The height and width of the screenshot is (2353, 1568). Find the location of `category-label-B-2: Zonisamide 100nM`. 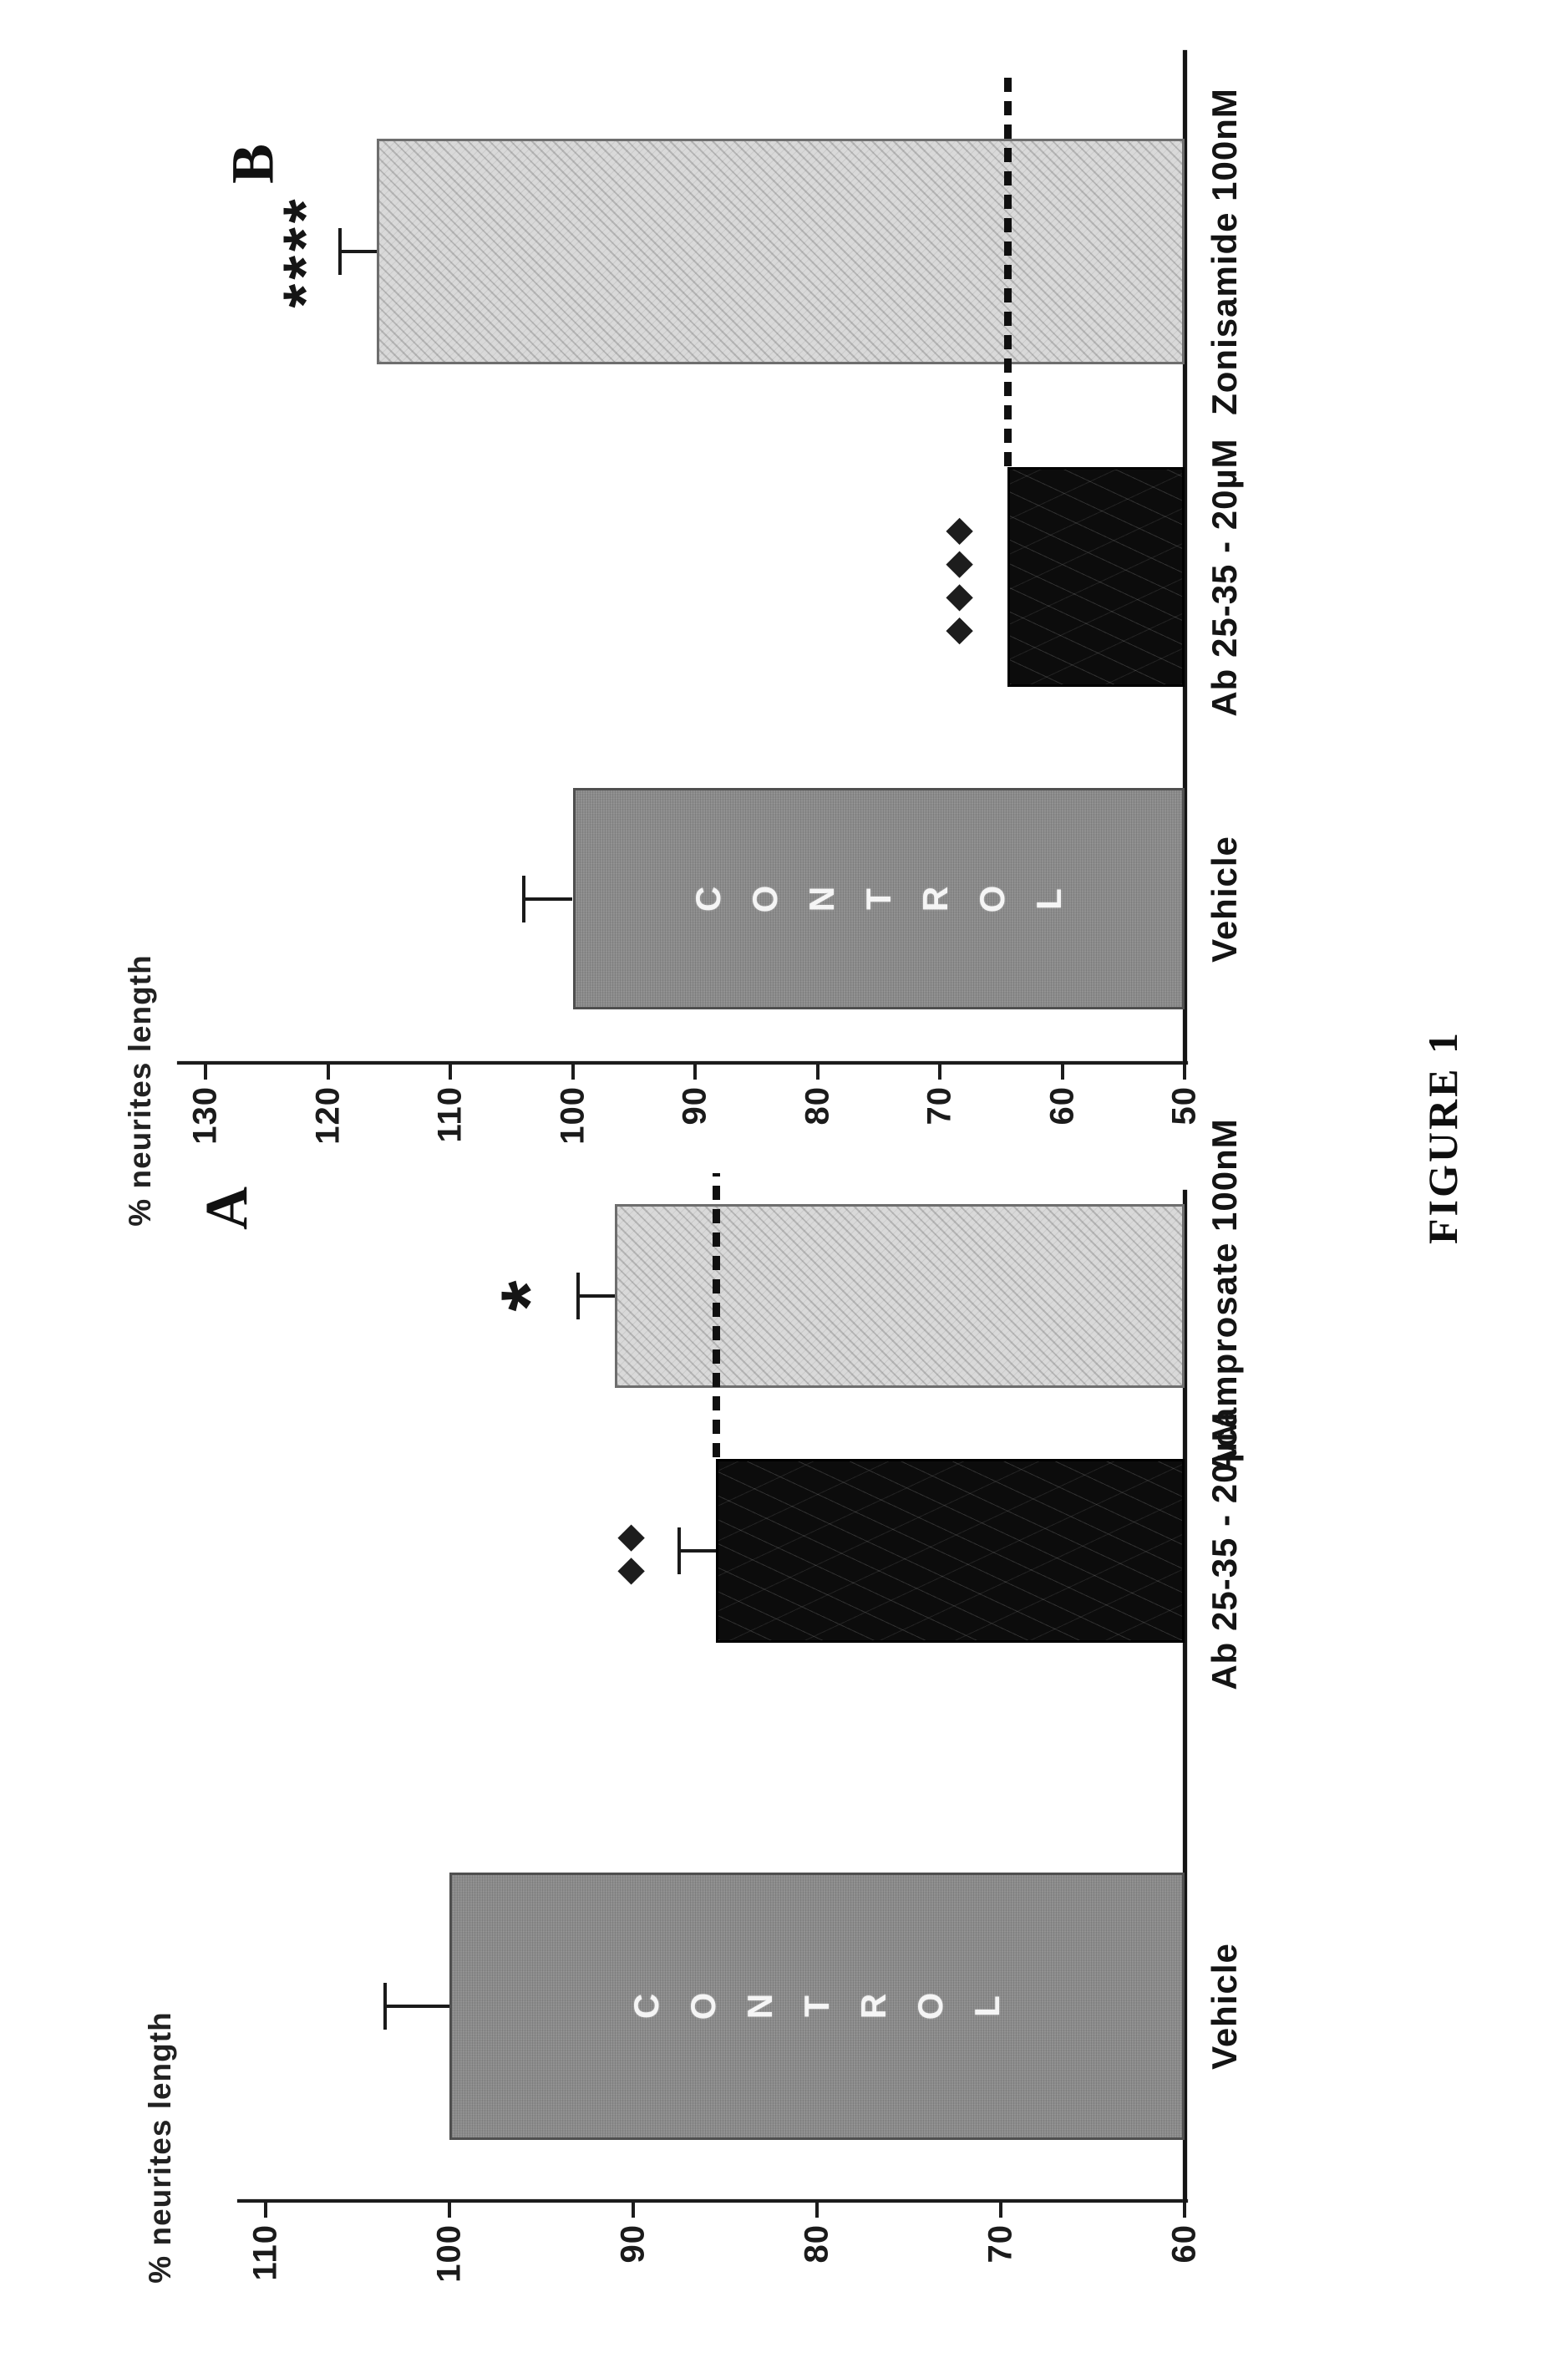

category-label-B-2: Zonisamide 100nM is located at coordinates (1224, 251).